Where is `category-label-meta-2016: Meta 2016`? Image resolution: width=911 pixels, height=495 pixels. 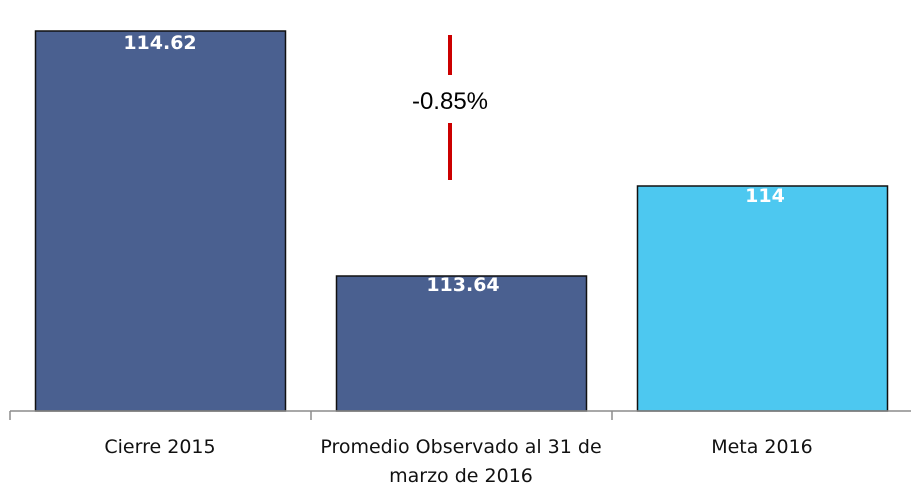
category-label-meta-2016: Meta 2016 is located at coordinates (762, 447).